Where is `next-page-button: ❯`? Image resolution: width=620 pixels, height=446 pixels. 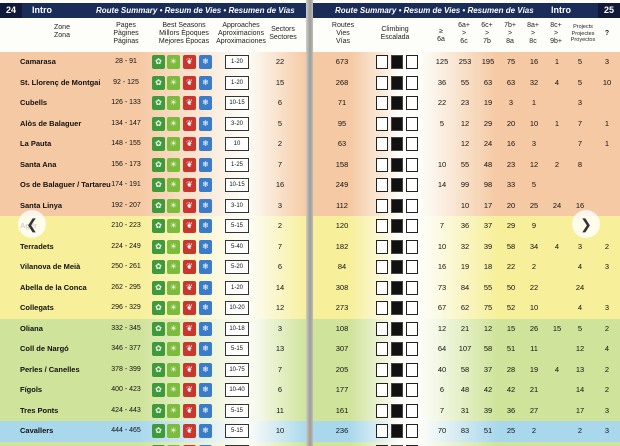
next-page-button: ❯ is located at coordinates (586, 224).